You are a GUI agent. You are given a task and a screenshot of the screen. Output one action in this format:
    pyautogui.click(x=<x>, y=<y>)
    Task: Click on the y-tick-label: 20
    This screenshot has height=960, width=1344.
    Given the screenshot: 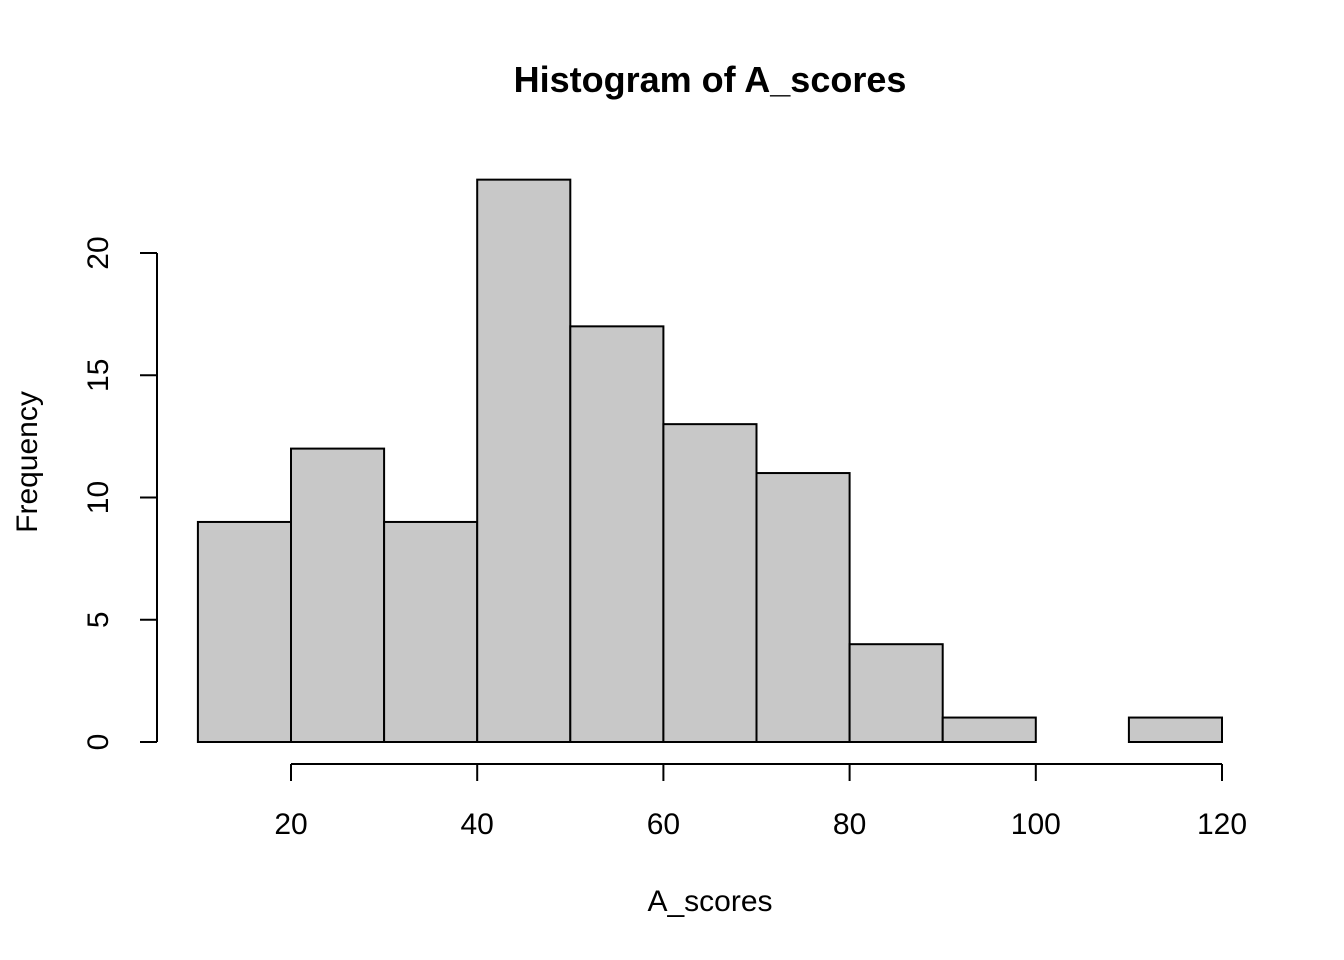 What is the action you would take?
    pyautogui.click(x=98, y=252)
    